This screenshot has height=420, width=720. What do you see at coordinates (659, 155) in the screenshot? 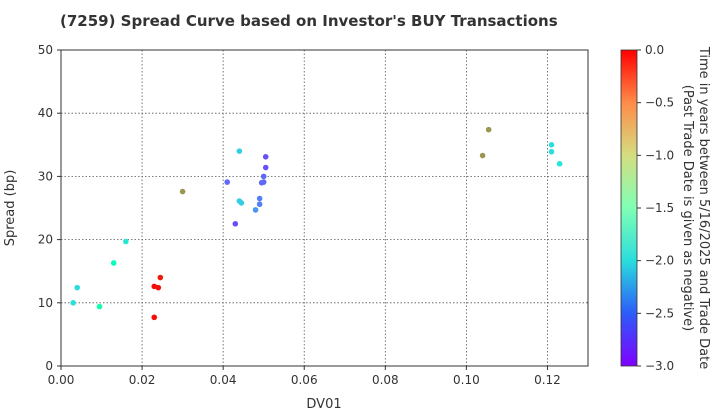
I see `colorbar-tick-label: −1.0` at bounding box center [659, 155].